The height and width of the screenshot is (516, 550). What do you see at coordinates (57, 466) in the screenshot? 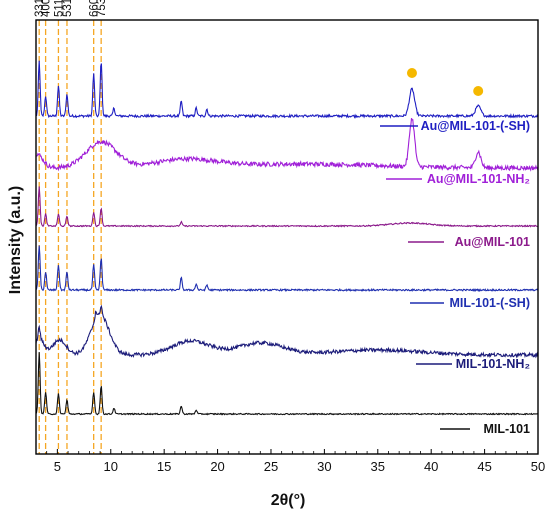
I see `x-tick-label: 5` at bounding box center [57, 466].